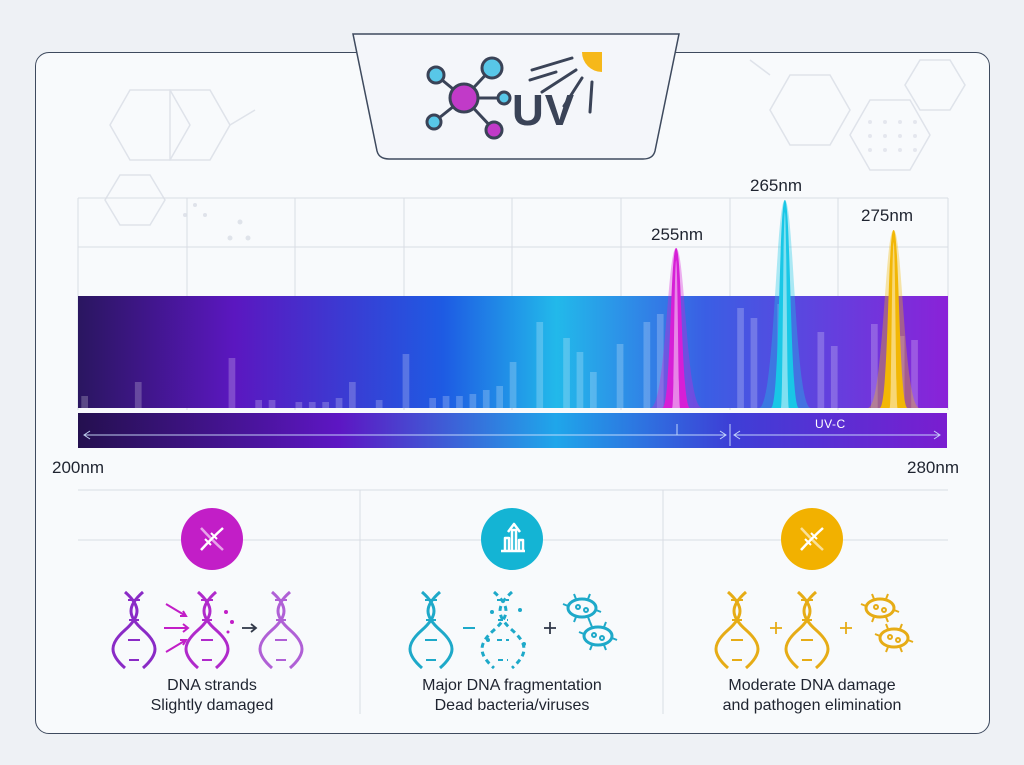 The height and width of the screenshot is (765, 1024). What do you see at coordinates (590, 622) in the screenshot?
I see `panel2-bacteria-icon` at bounding box center [590, 622].